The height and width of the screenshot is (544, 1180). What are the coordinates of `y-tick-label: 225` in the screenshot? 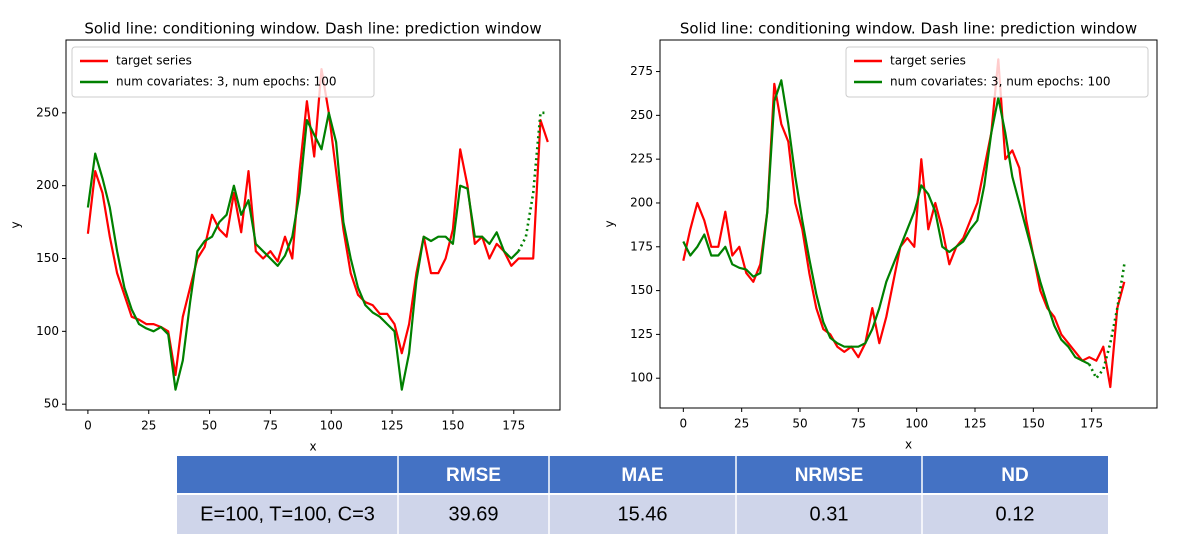 It's located at (641, 159).